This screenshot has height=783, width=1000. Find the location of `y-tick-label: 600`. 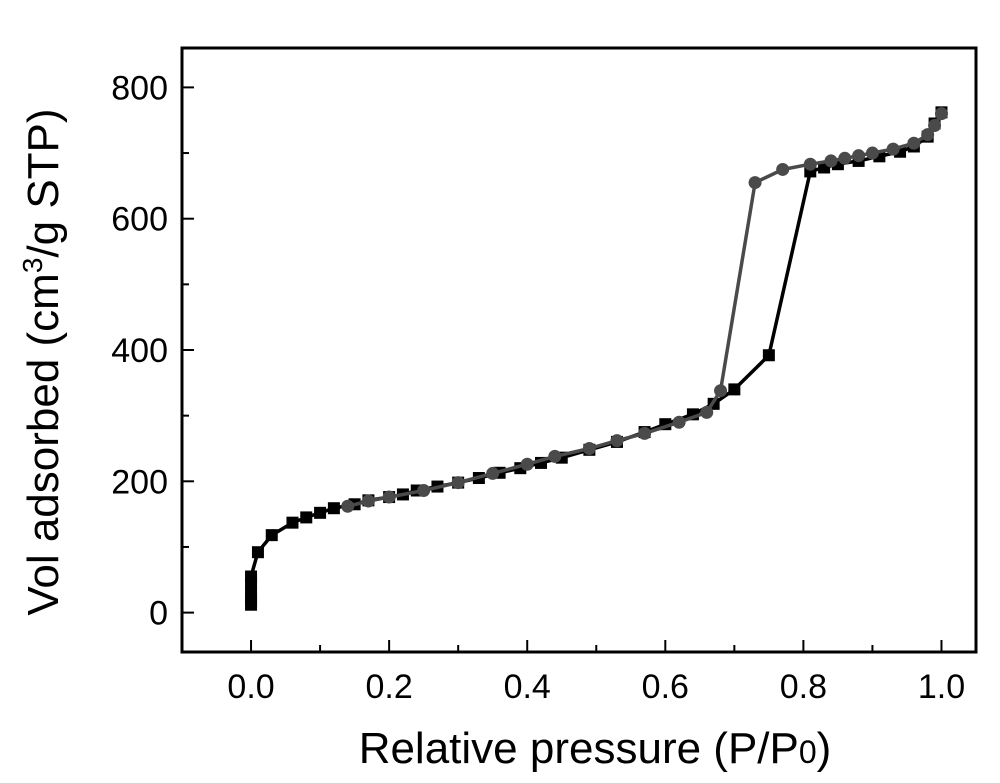

y-tick-label: 600 is located at coordinates (139, 220).